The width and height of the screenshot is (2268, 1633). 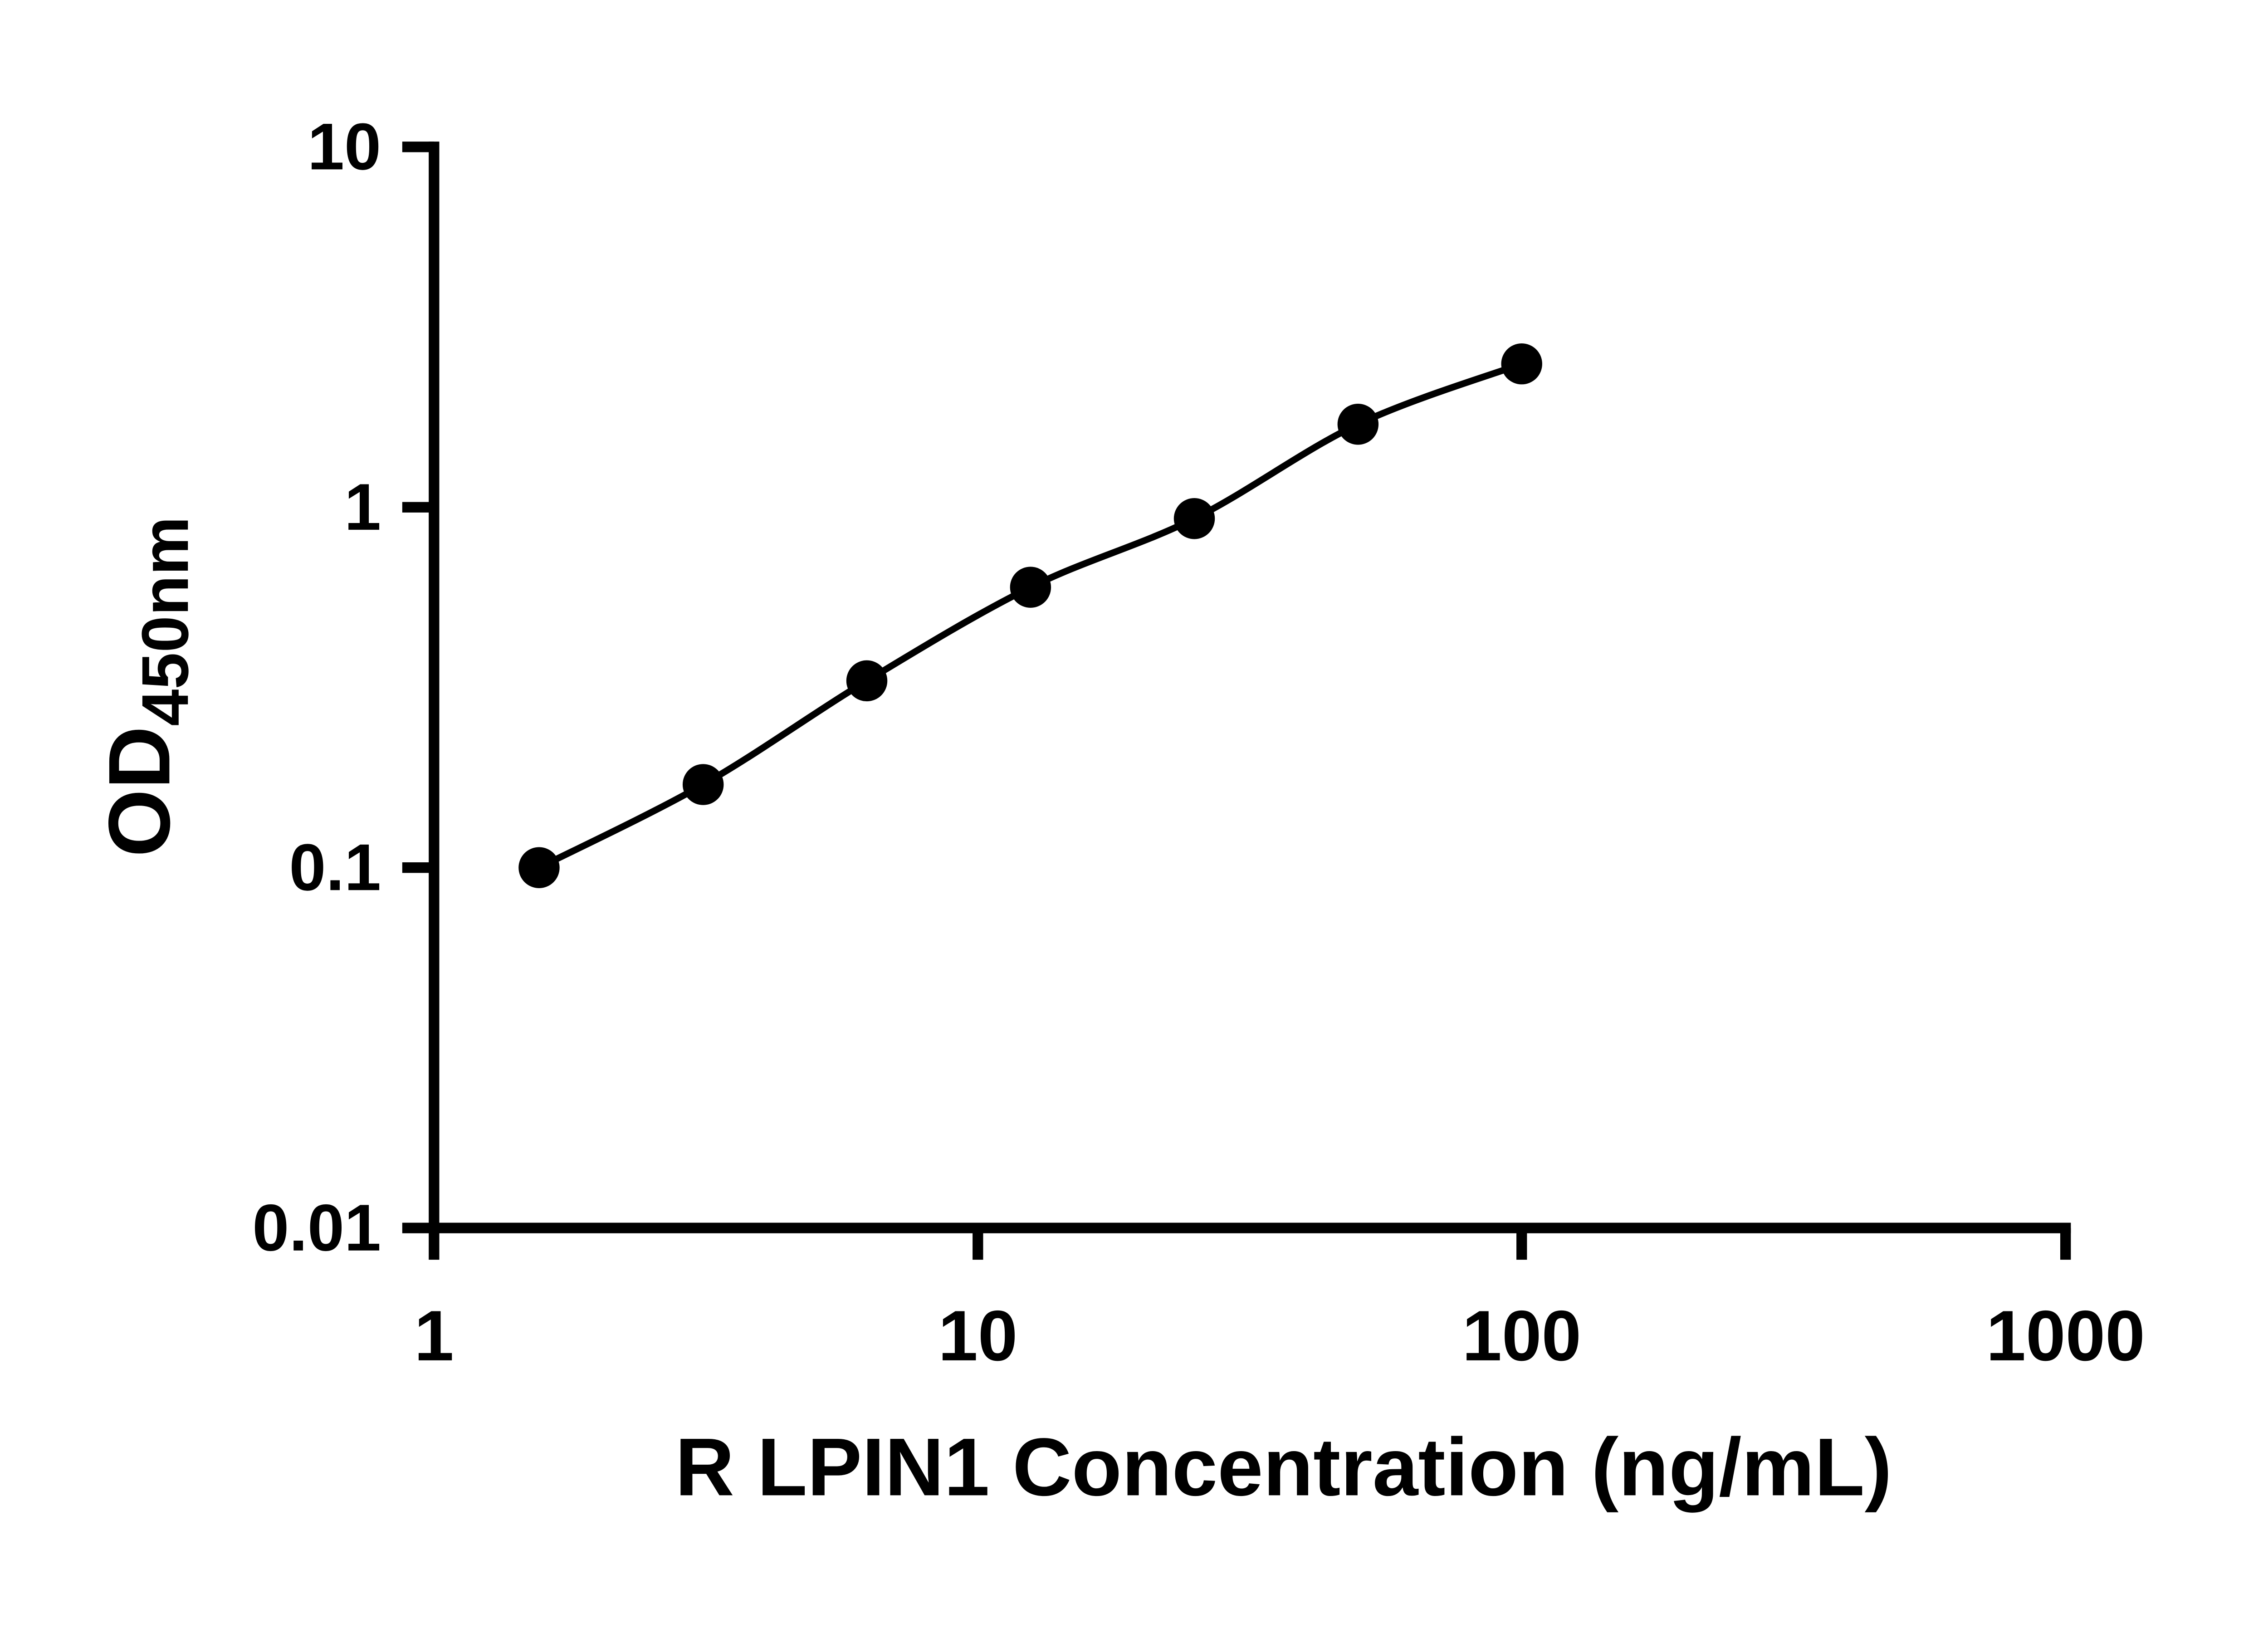 I want to click on y-tick-label: 0.1, so click(x=335, y=867).